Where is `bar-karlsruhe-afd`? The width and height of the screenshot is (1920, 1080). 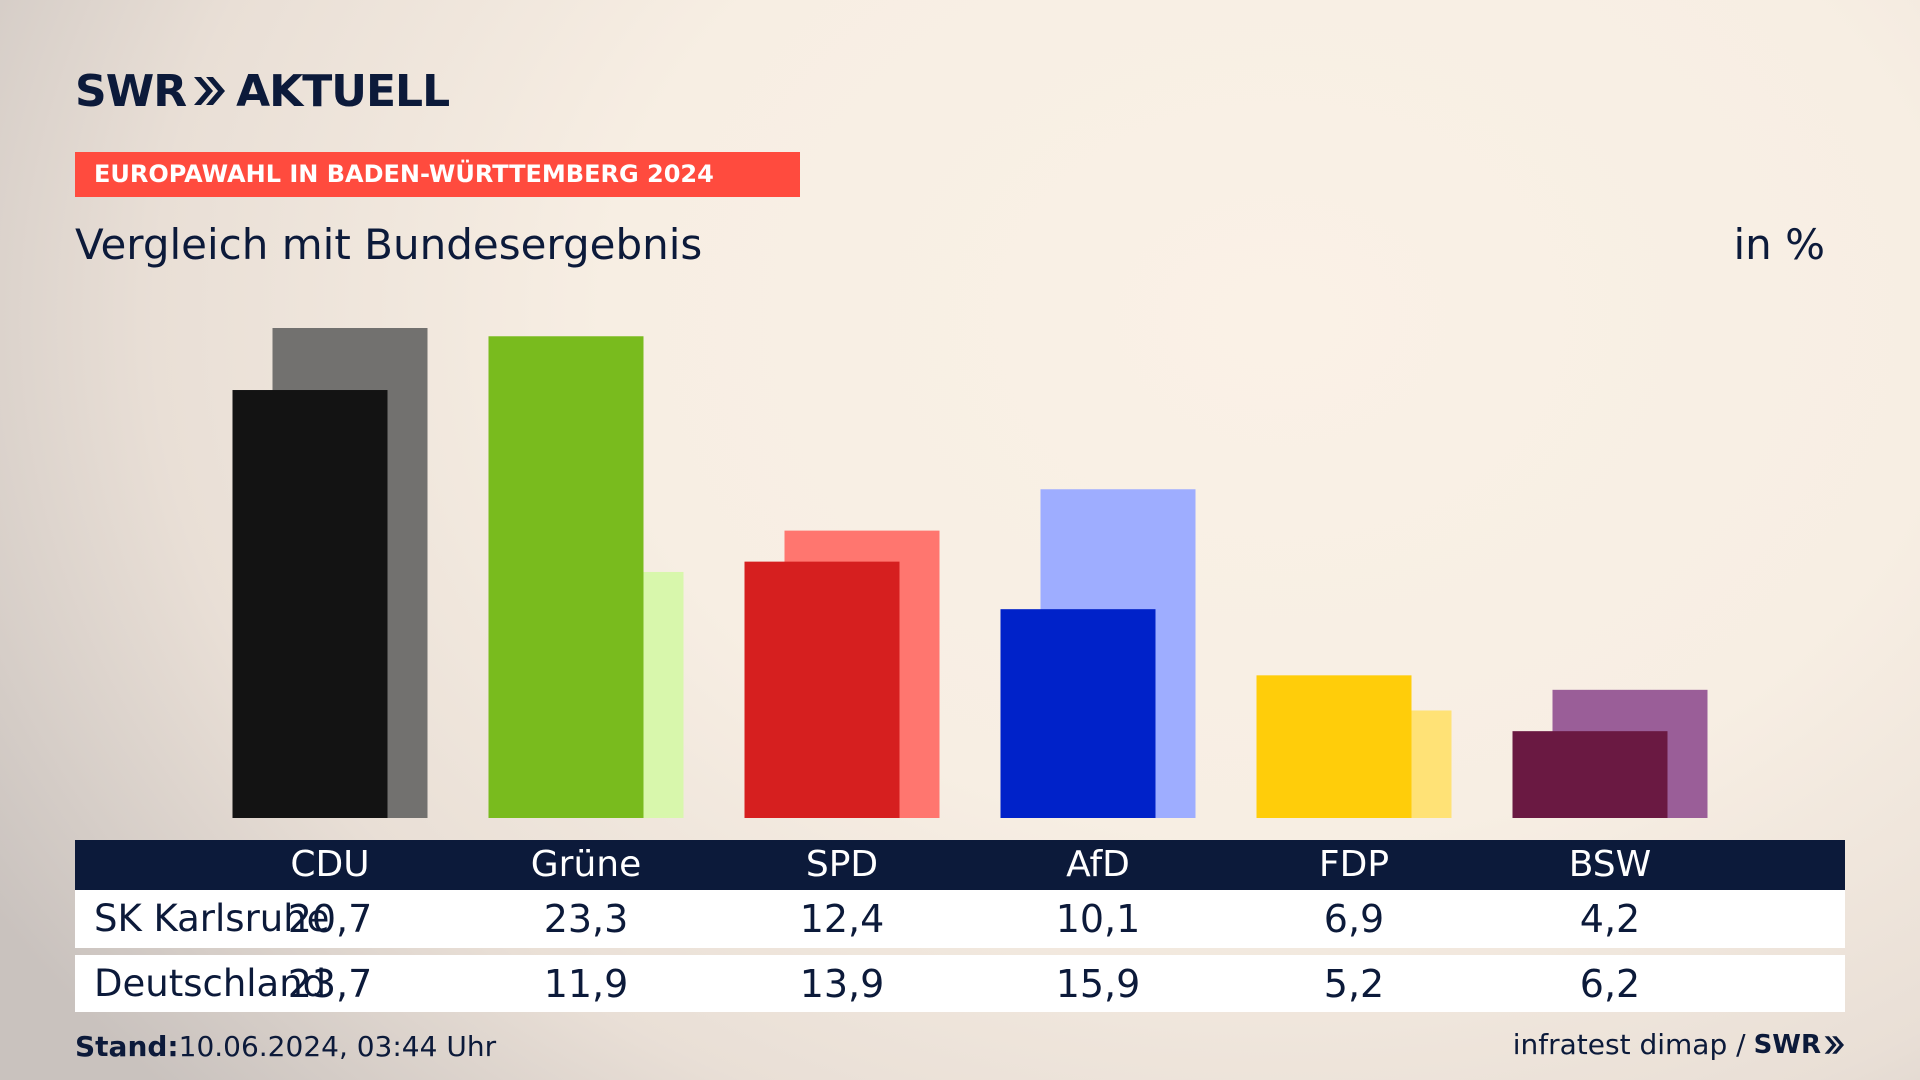
bar-karlsruhe-afd is located at coordinates (1078, 713).